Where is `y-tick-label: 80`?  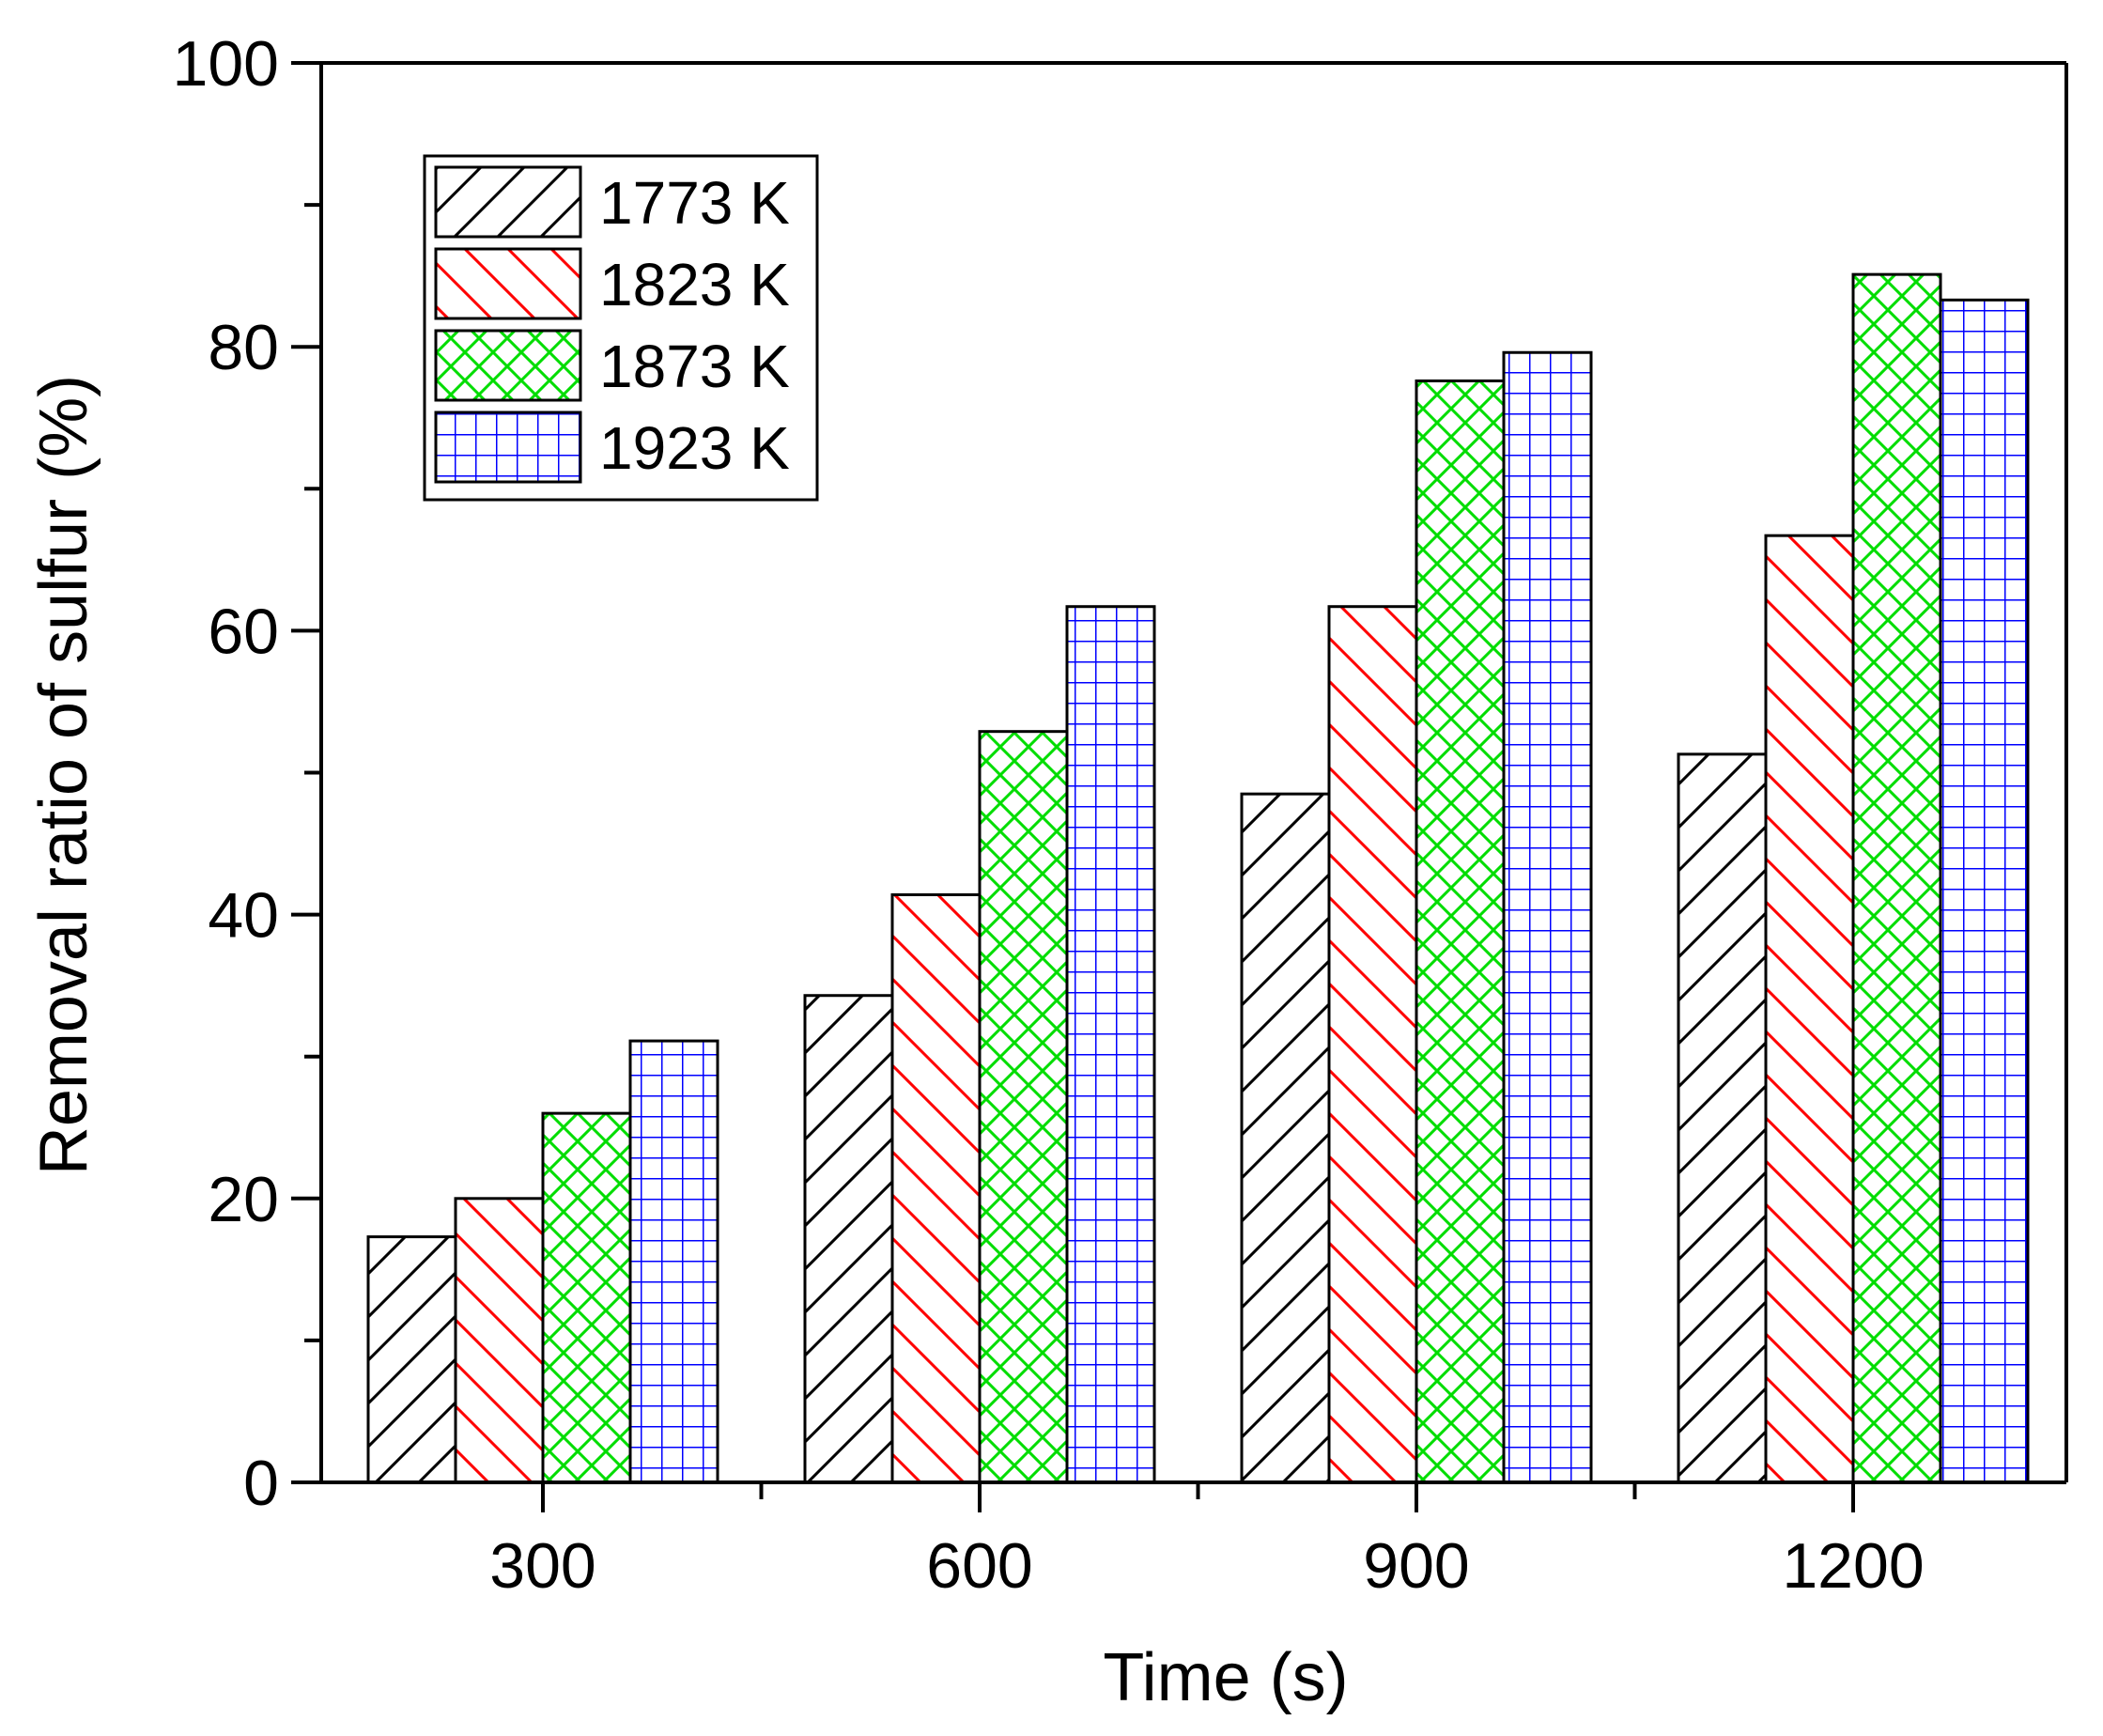
y-tick-label: 80 is located at coordinates (243, 347).